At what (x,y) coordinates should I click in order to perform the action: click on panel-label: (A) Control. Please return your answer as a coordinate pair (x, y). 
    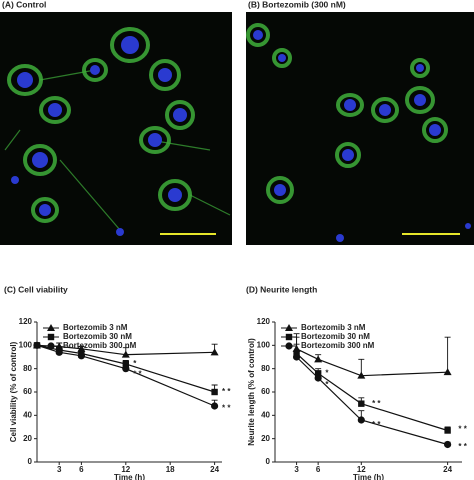
    Looking at the image, I should click on (24, 4).